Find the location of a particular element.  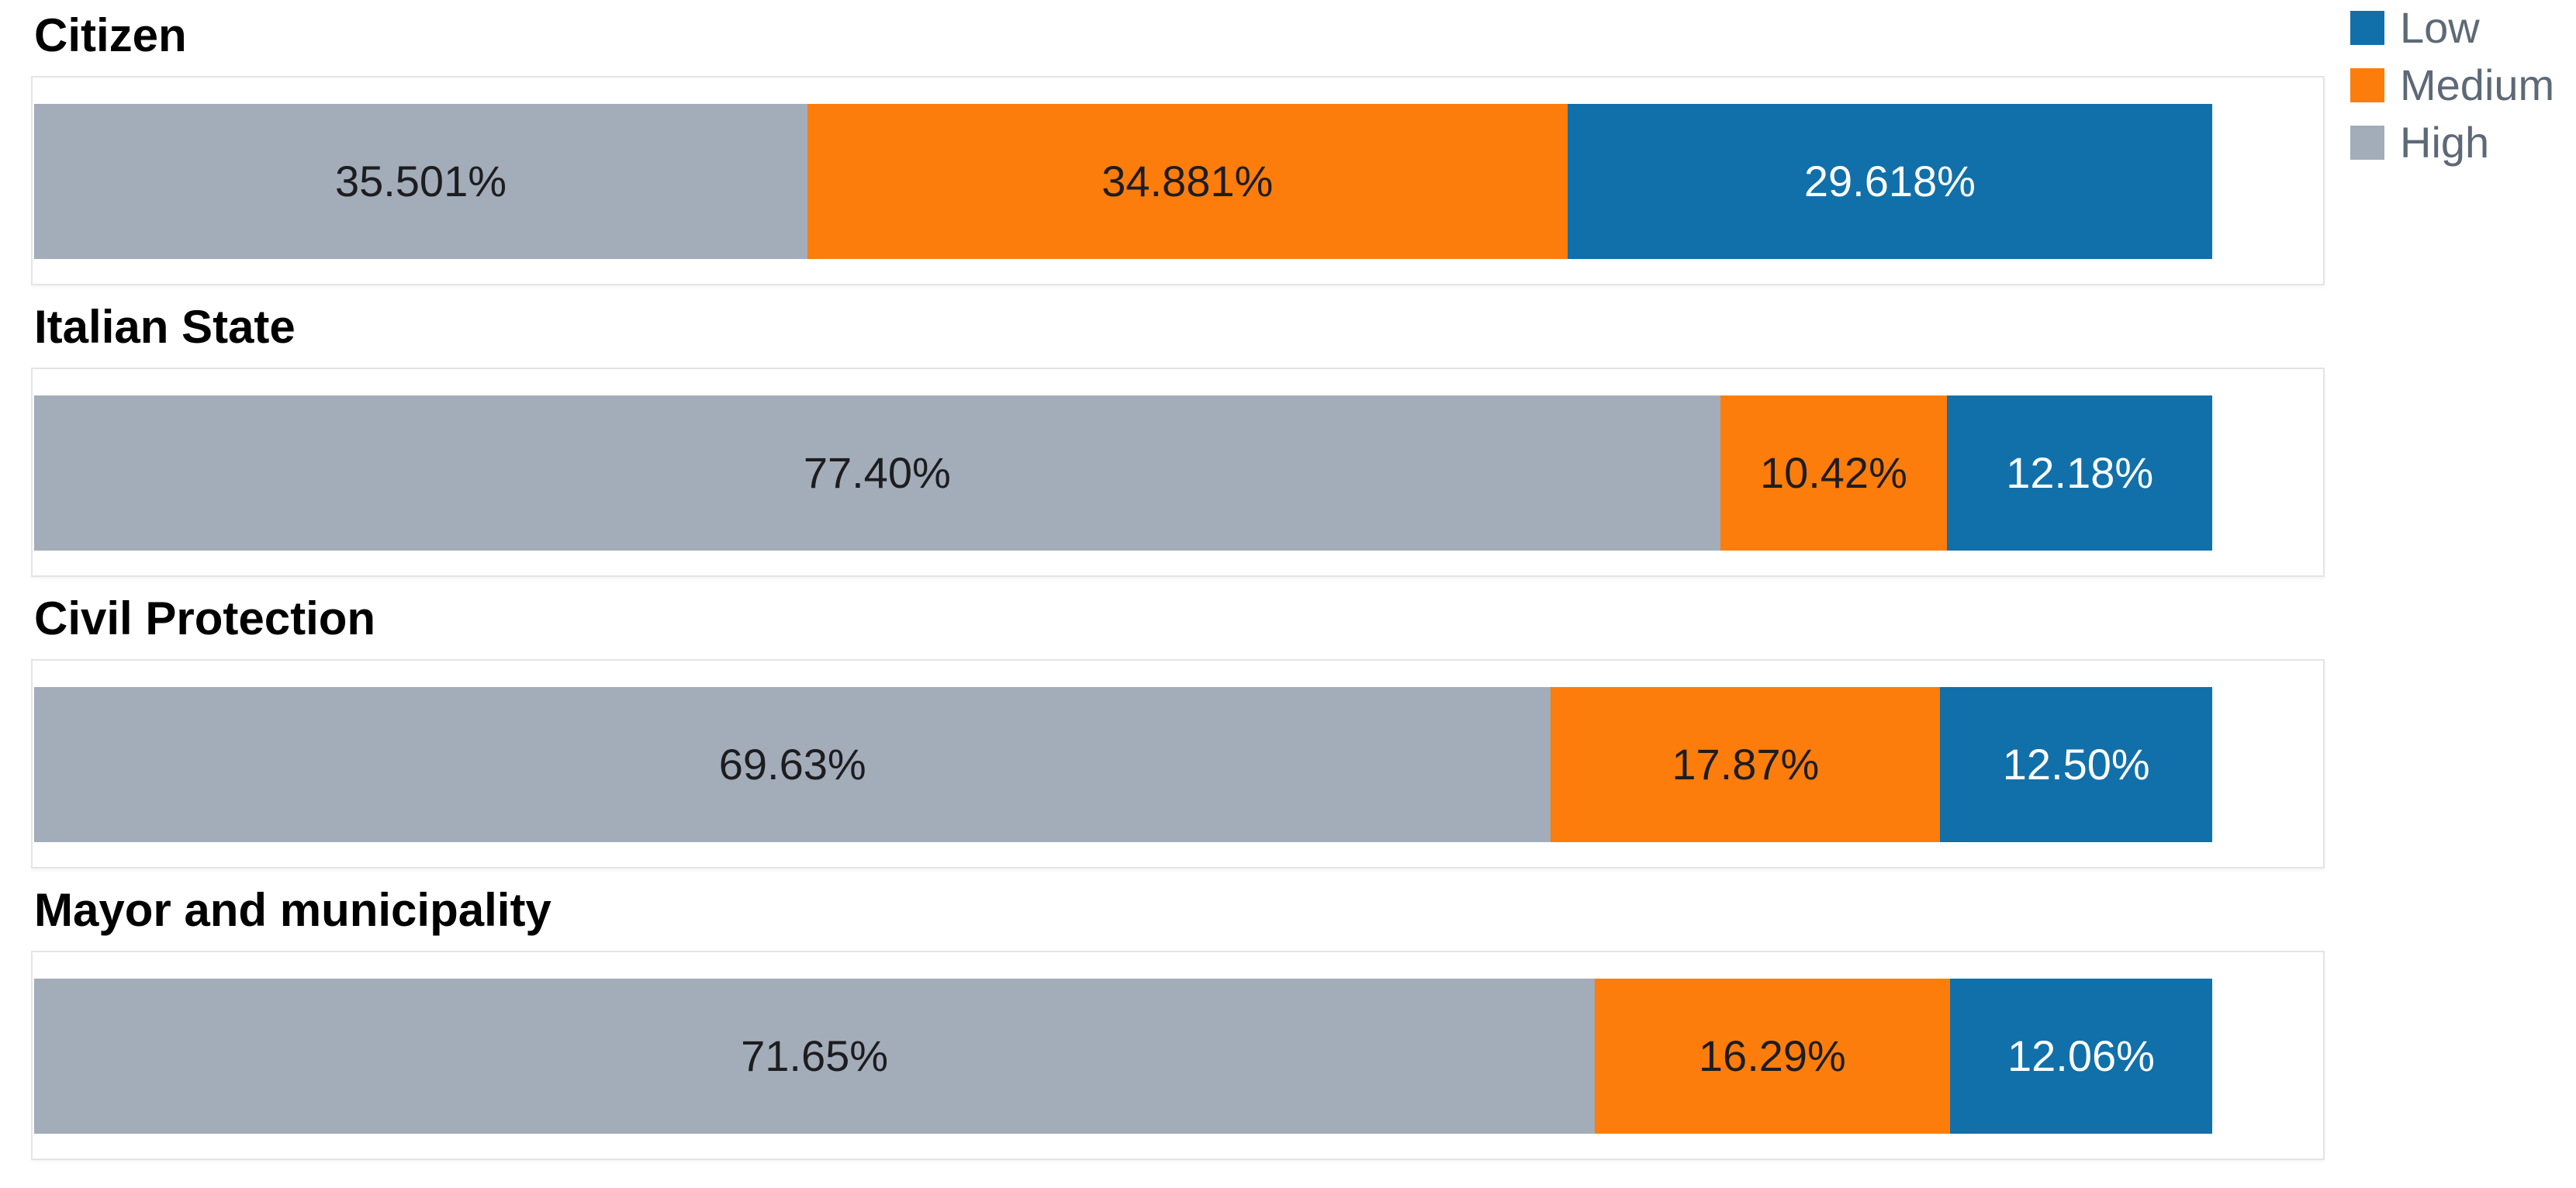

segment-value-label: 10.42% is located at coordinates (1833, 473).